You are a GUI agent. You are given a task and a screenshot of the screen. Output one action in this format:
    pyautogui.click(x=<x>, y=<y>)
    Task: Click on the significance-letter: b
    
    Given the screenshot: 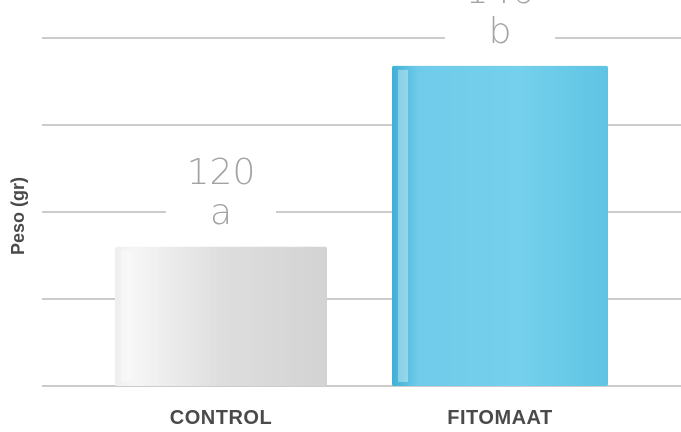 What is the action you would take?
    pyautogui.click(x=500, y=31)
    